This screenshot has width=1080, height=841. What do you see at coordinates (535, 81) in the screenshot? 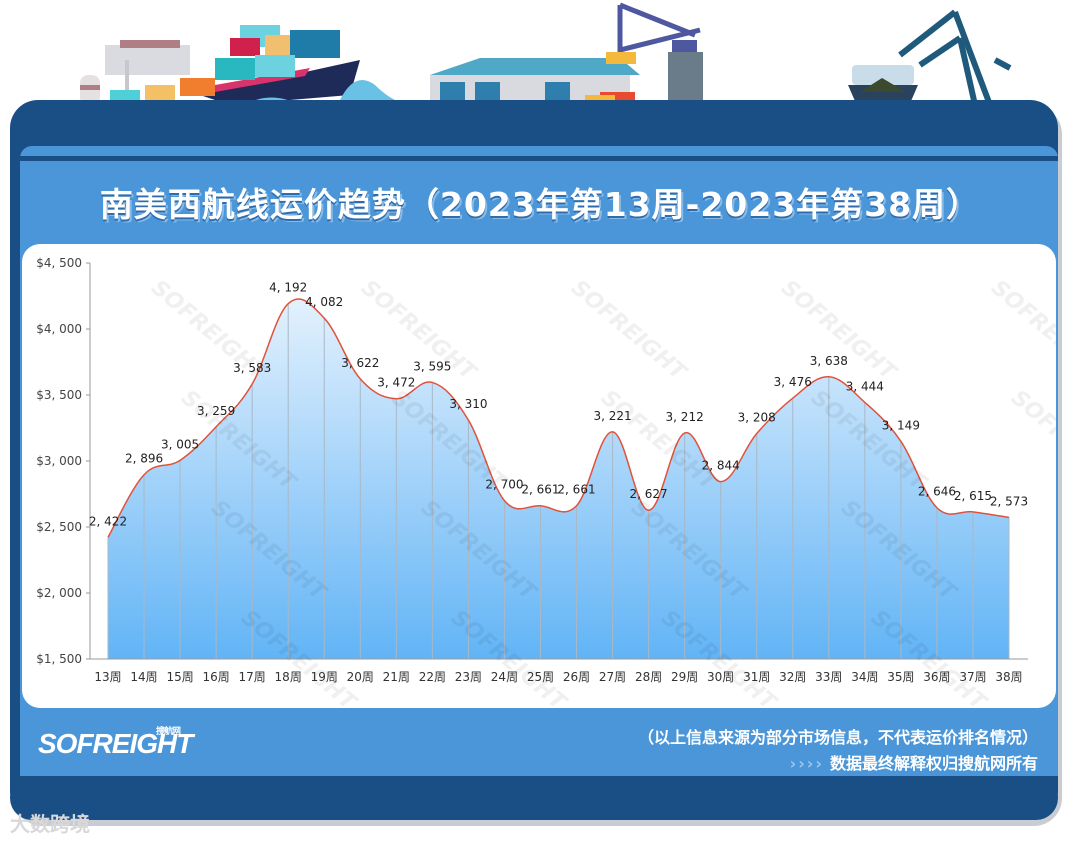
I see `warehouse-icon` at bounding box center [535, 81].